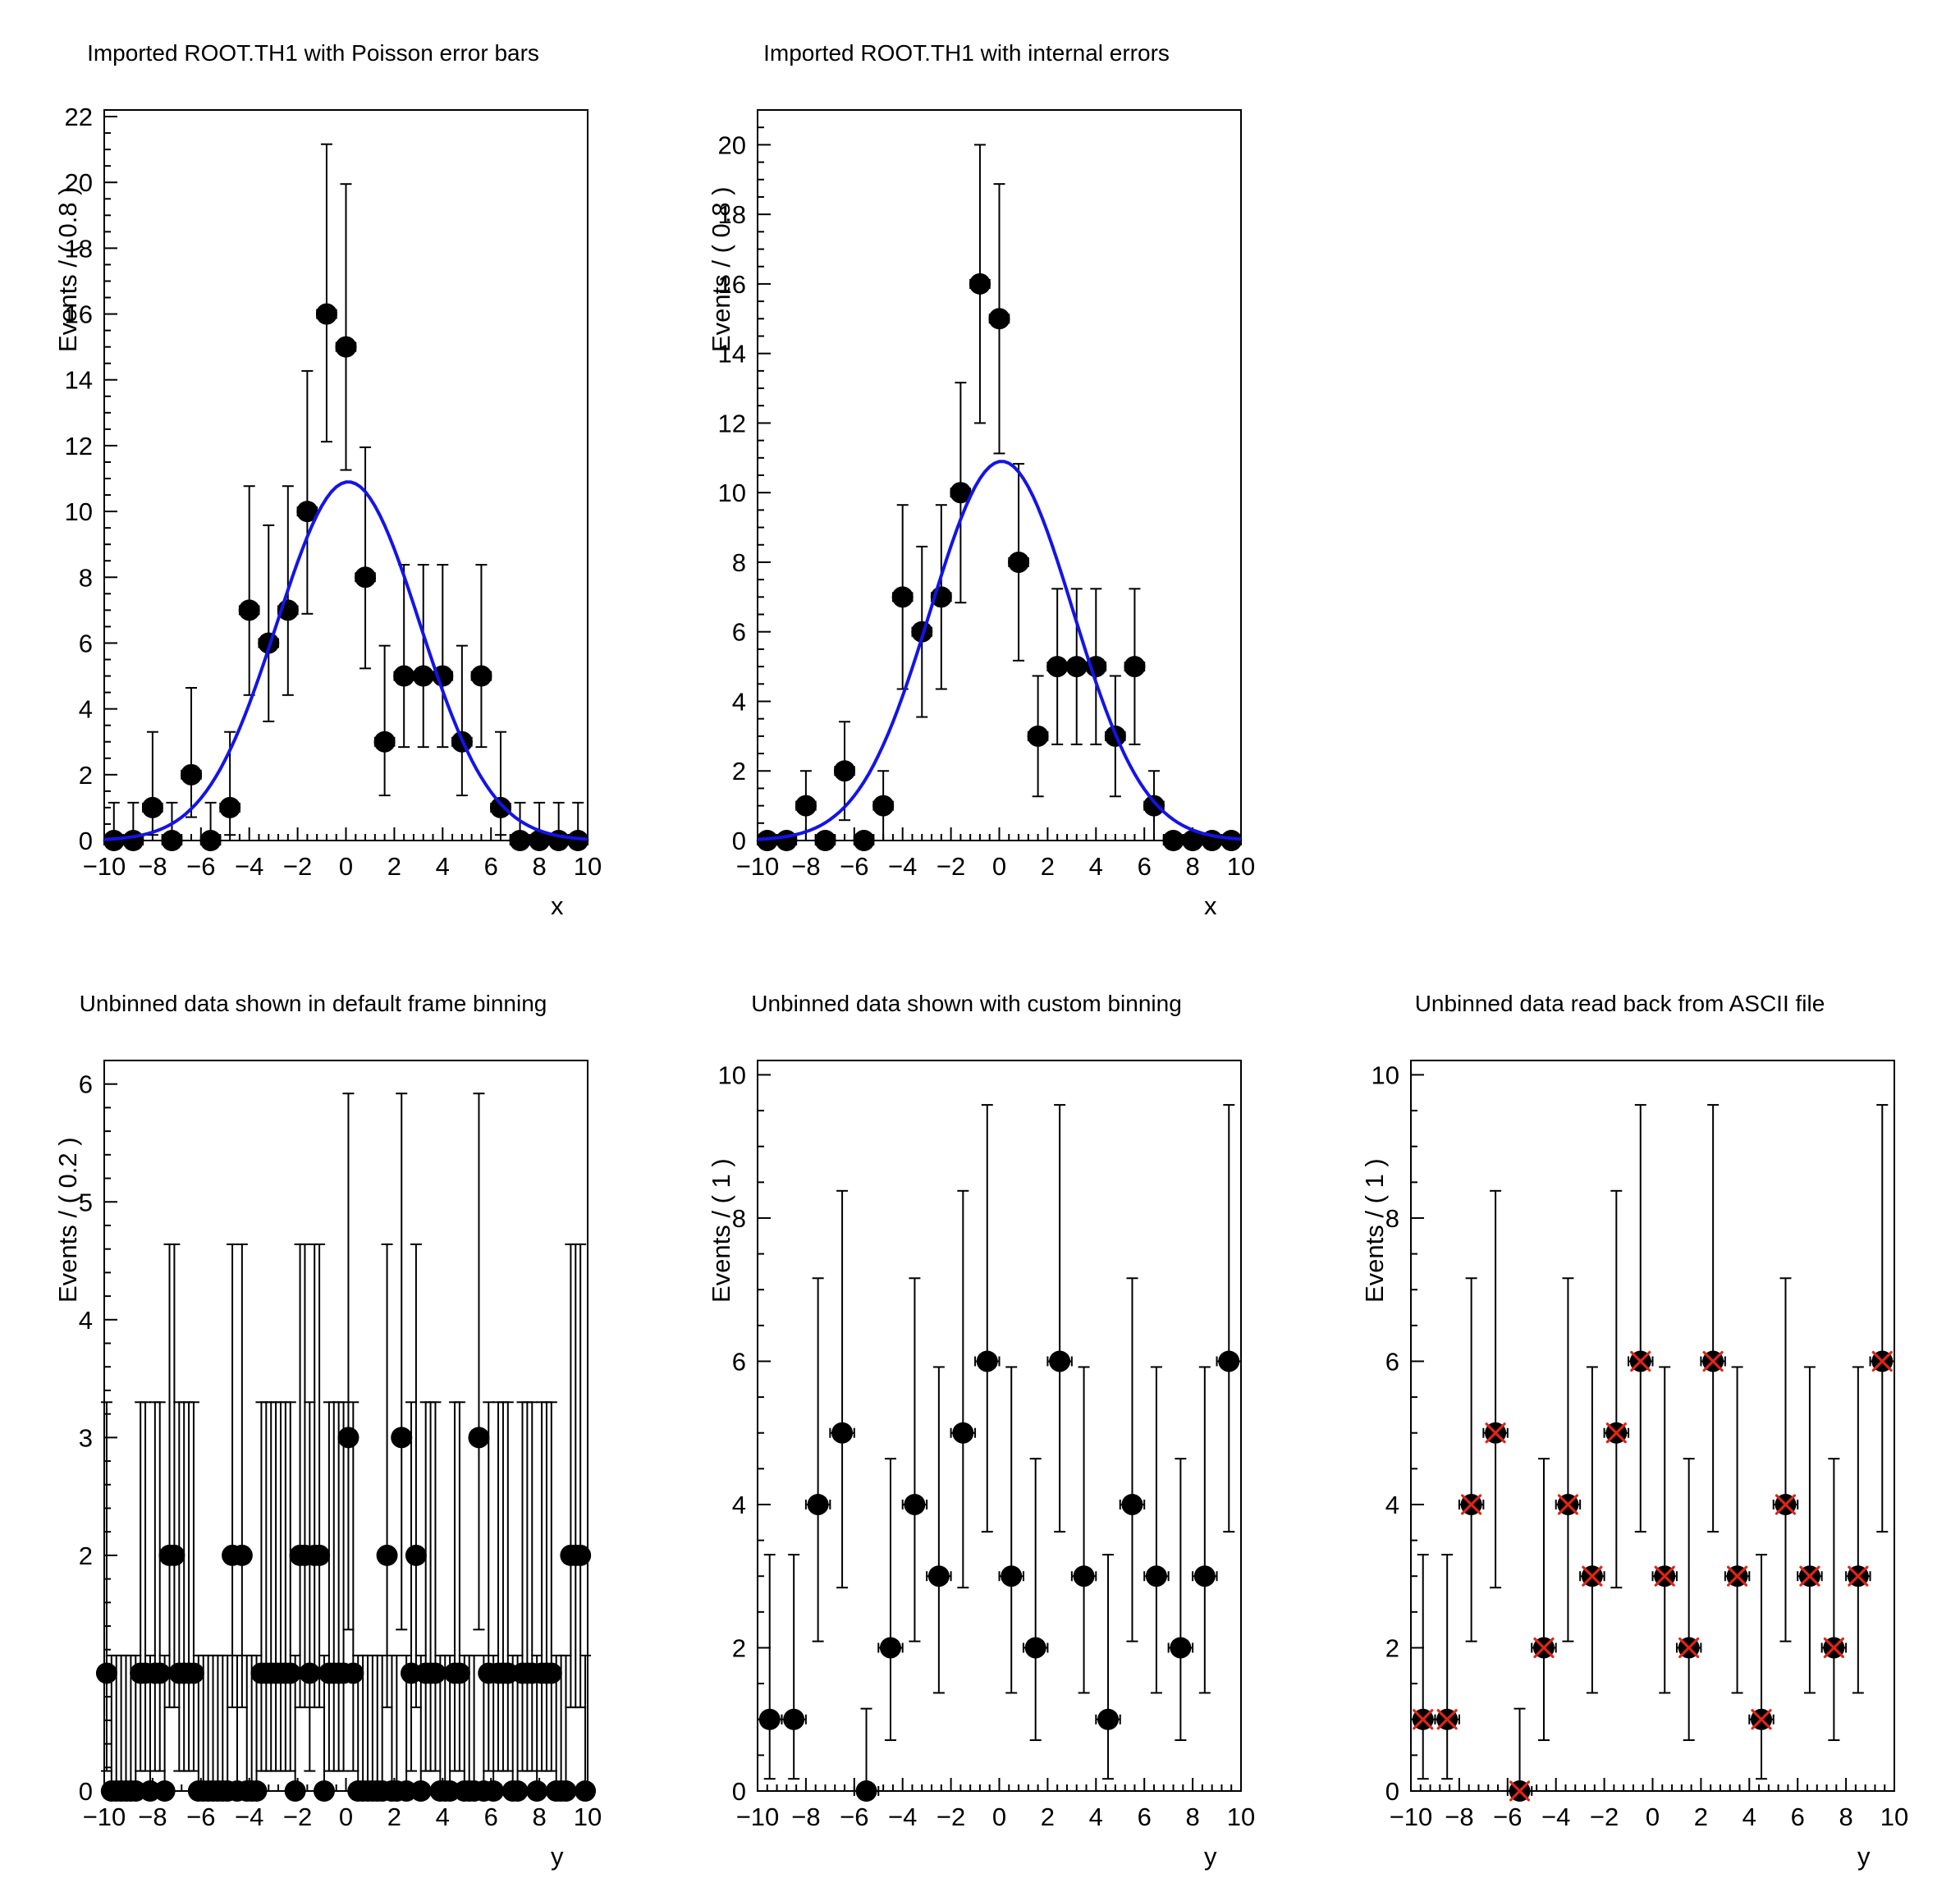 The height and width of the screenshot is (1901, 1960). I want to click on plot-area-th1-internal: −10 −8 −6 −4 −2 0 2 4 6 8 10 0 2 4 6 8 10 12 14 16 18 20, so click(986, 495).